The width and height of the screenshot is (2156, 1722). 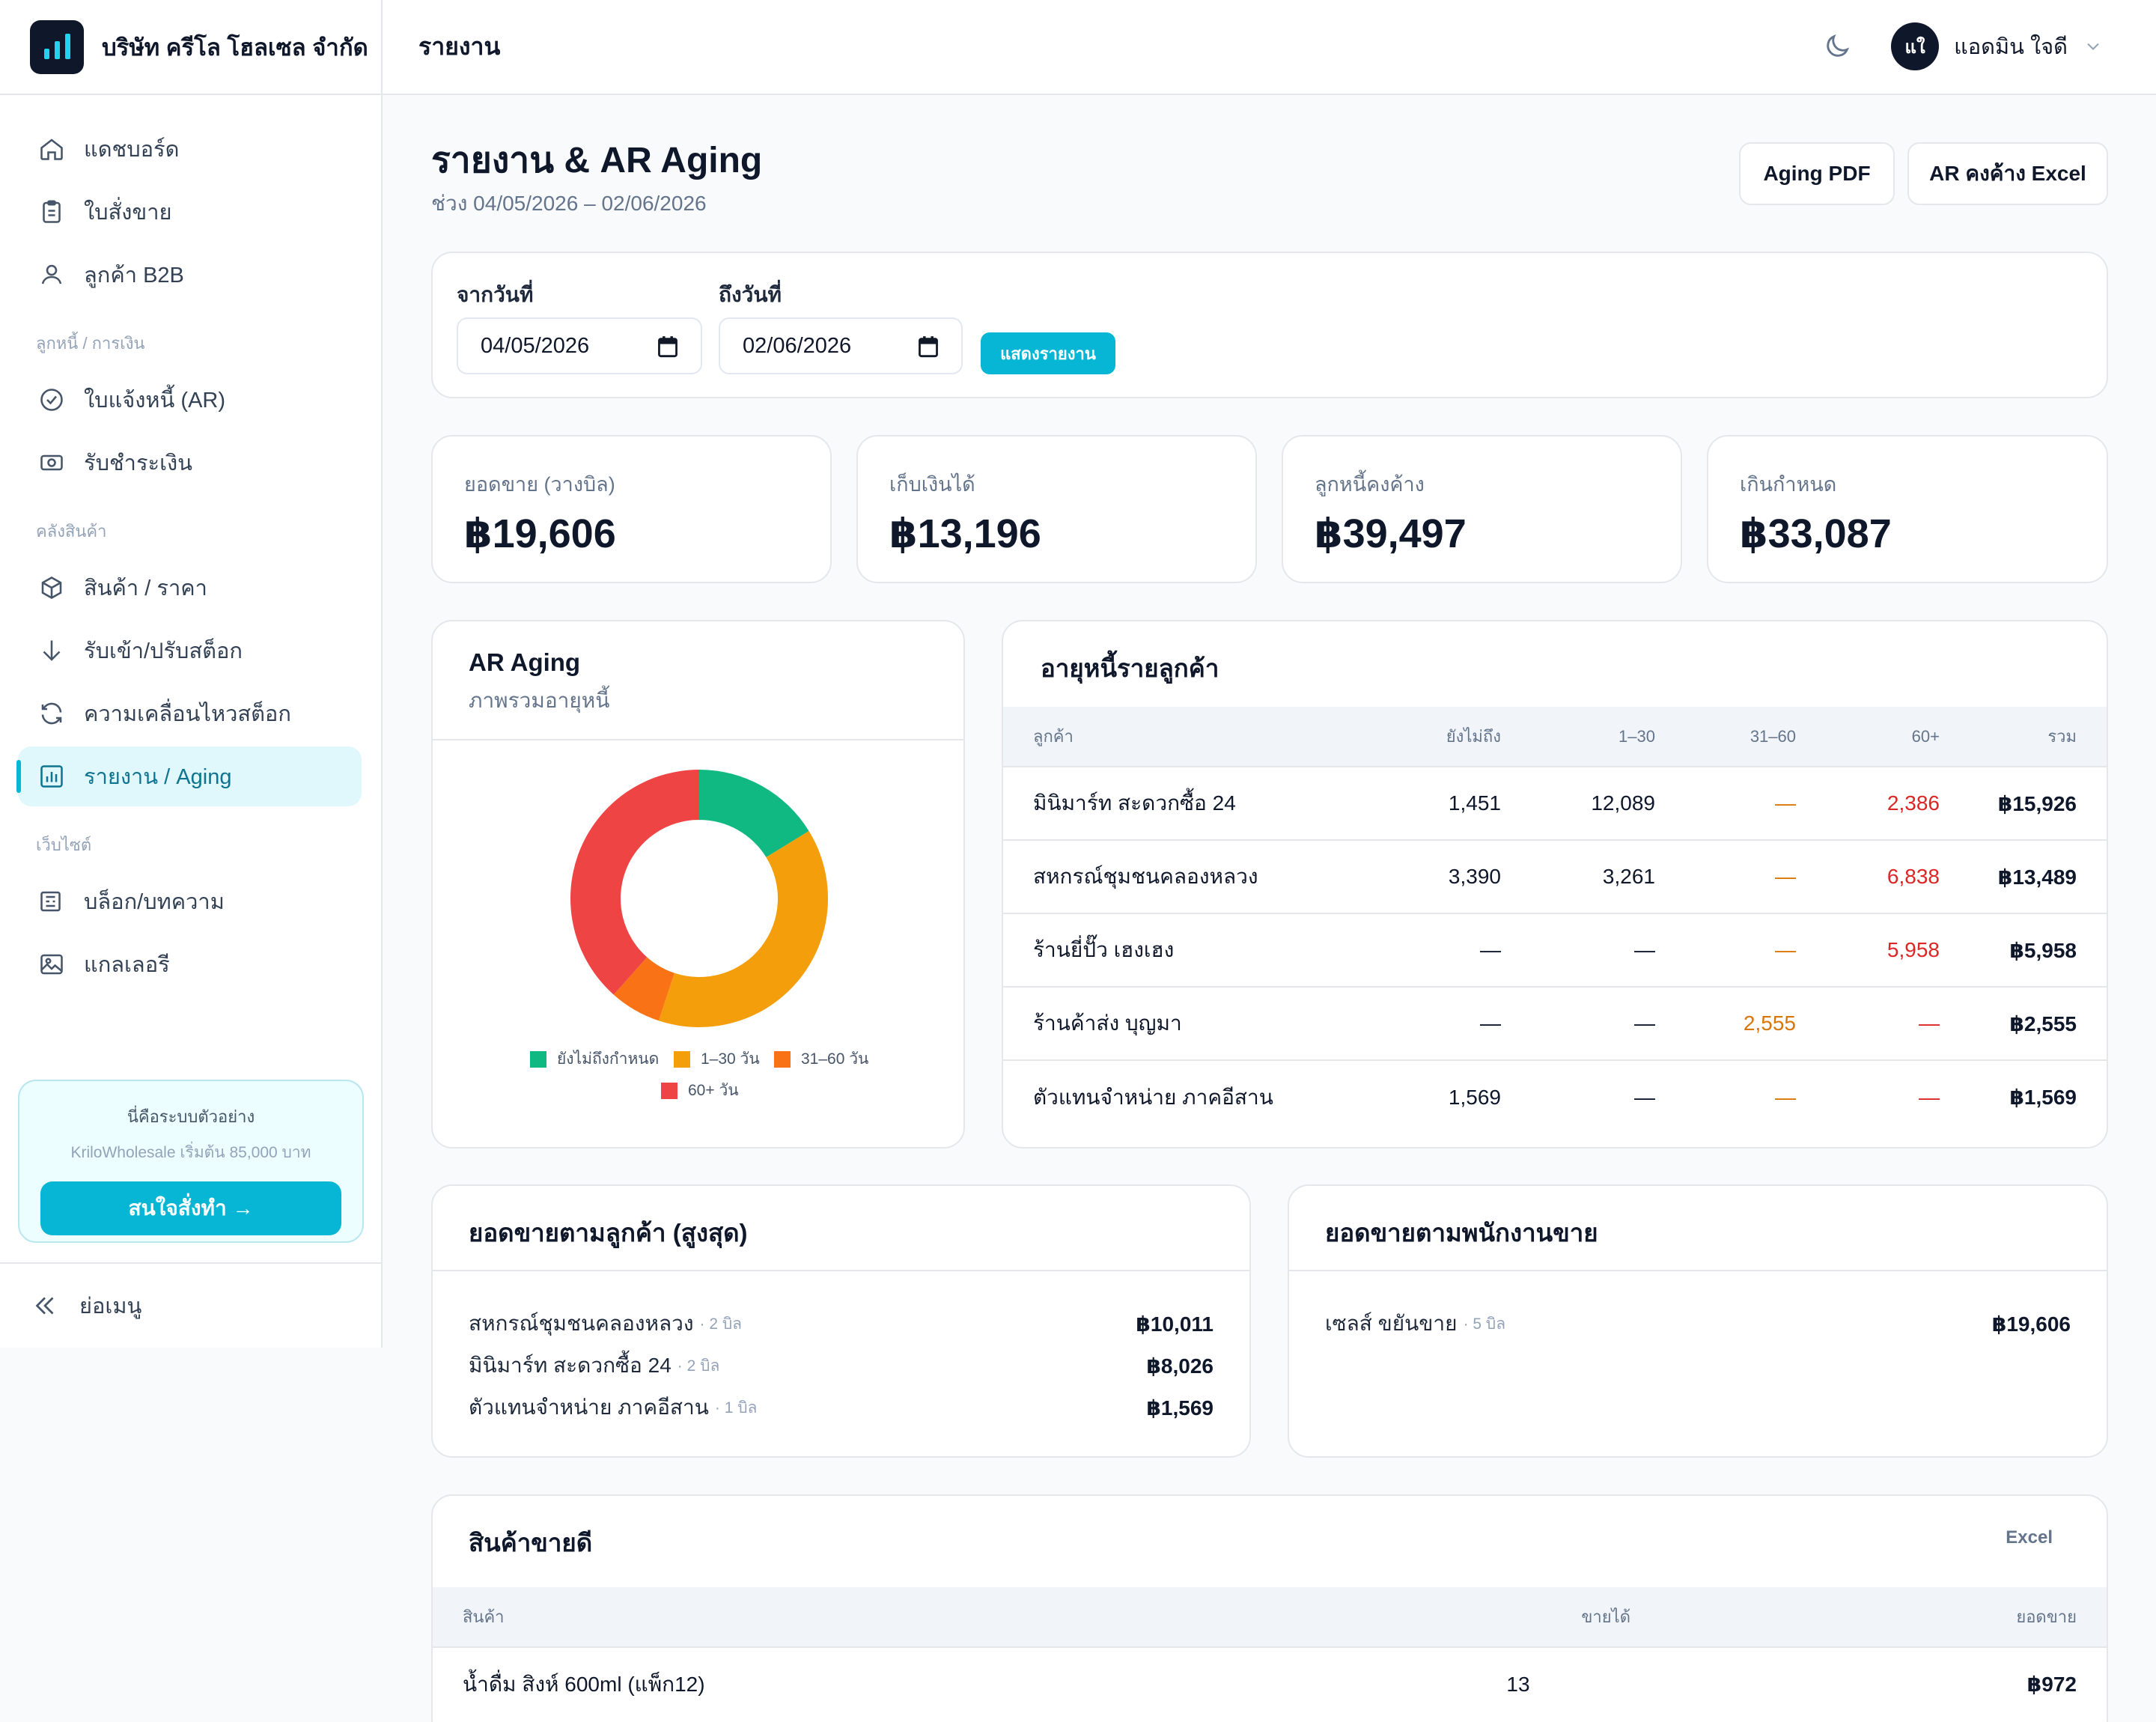 I want to click on customer-cell: สหกรณ์ชุมชนคลองหลวง, so click(x=1168, y=876).